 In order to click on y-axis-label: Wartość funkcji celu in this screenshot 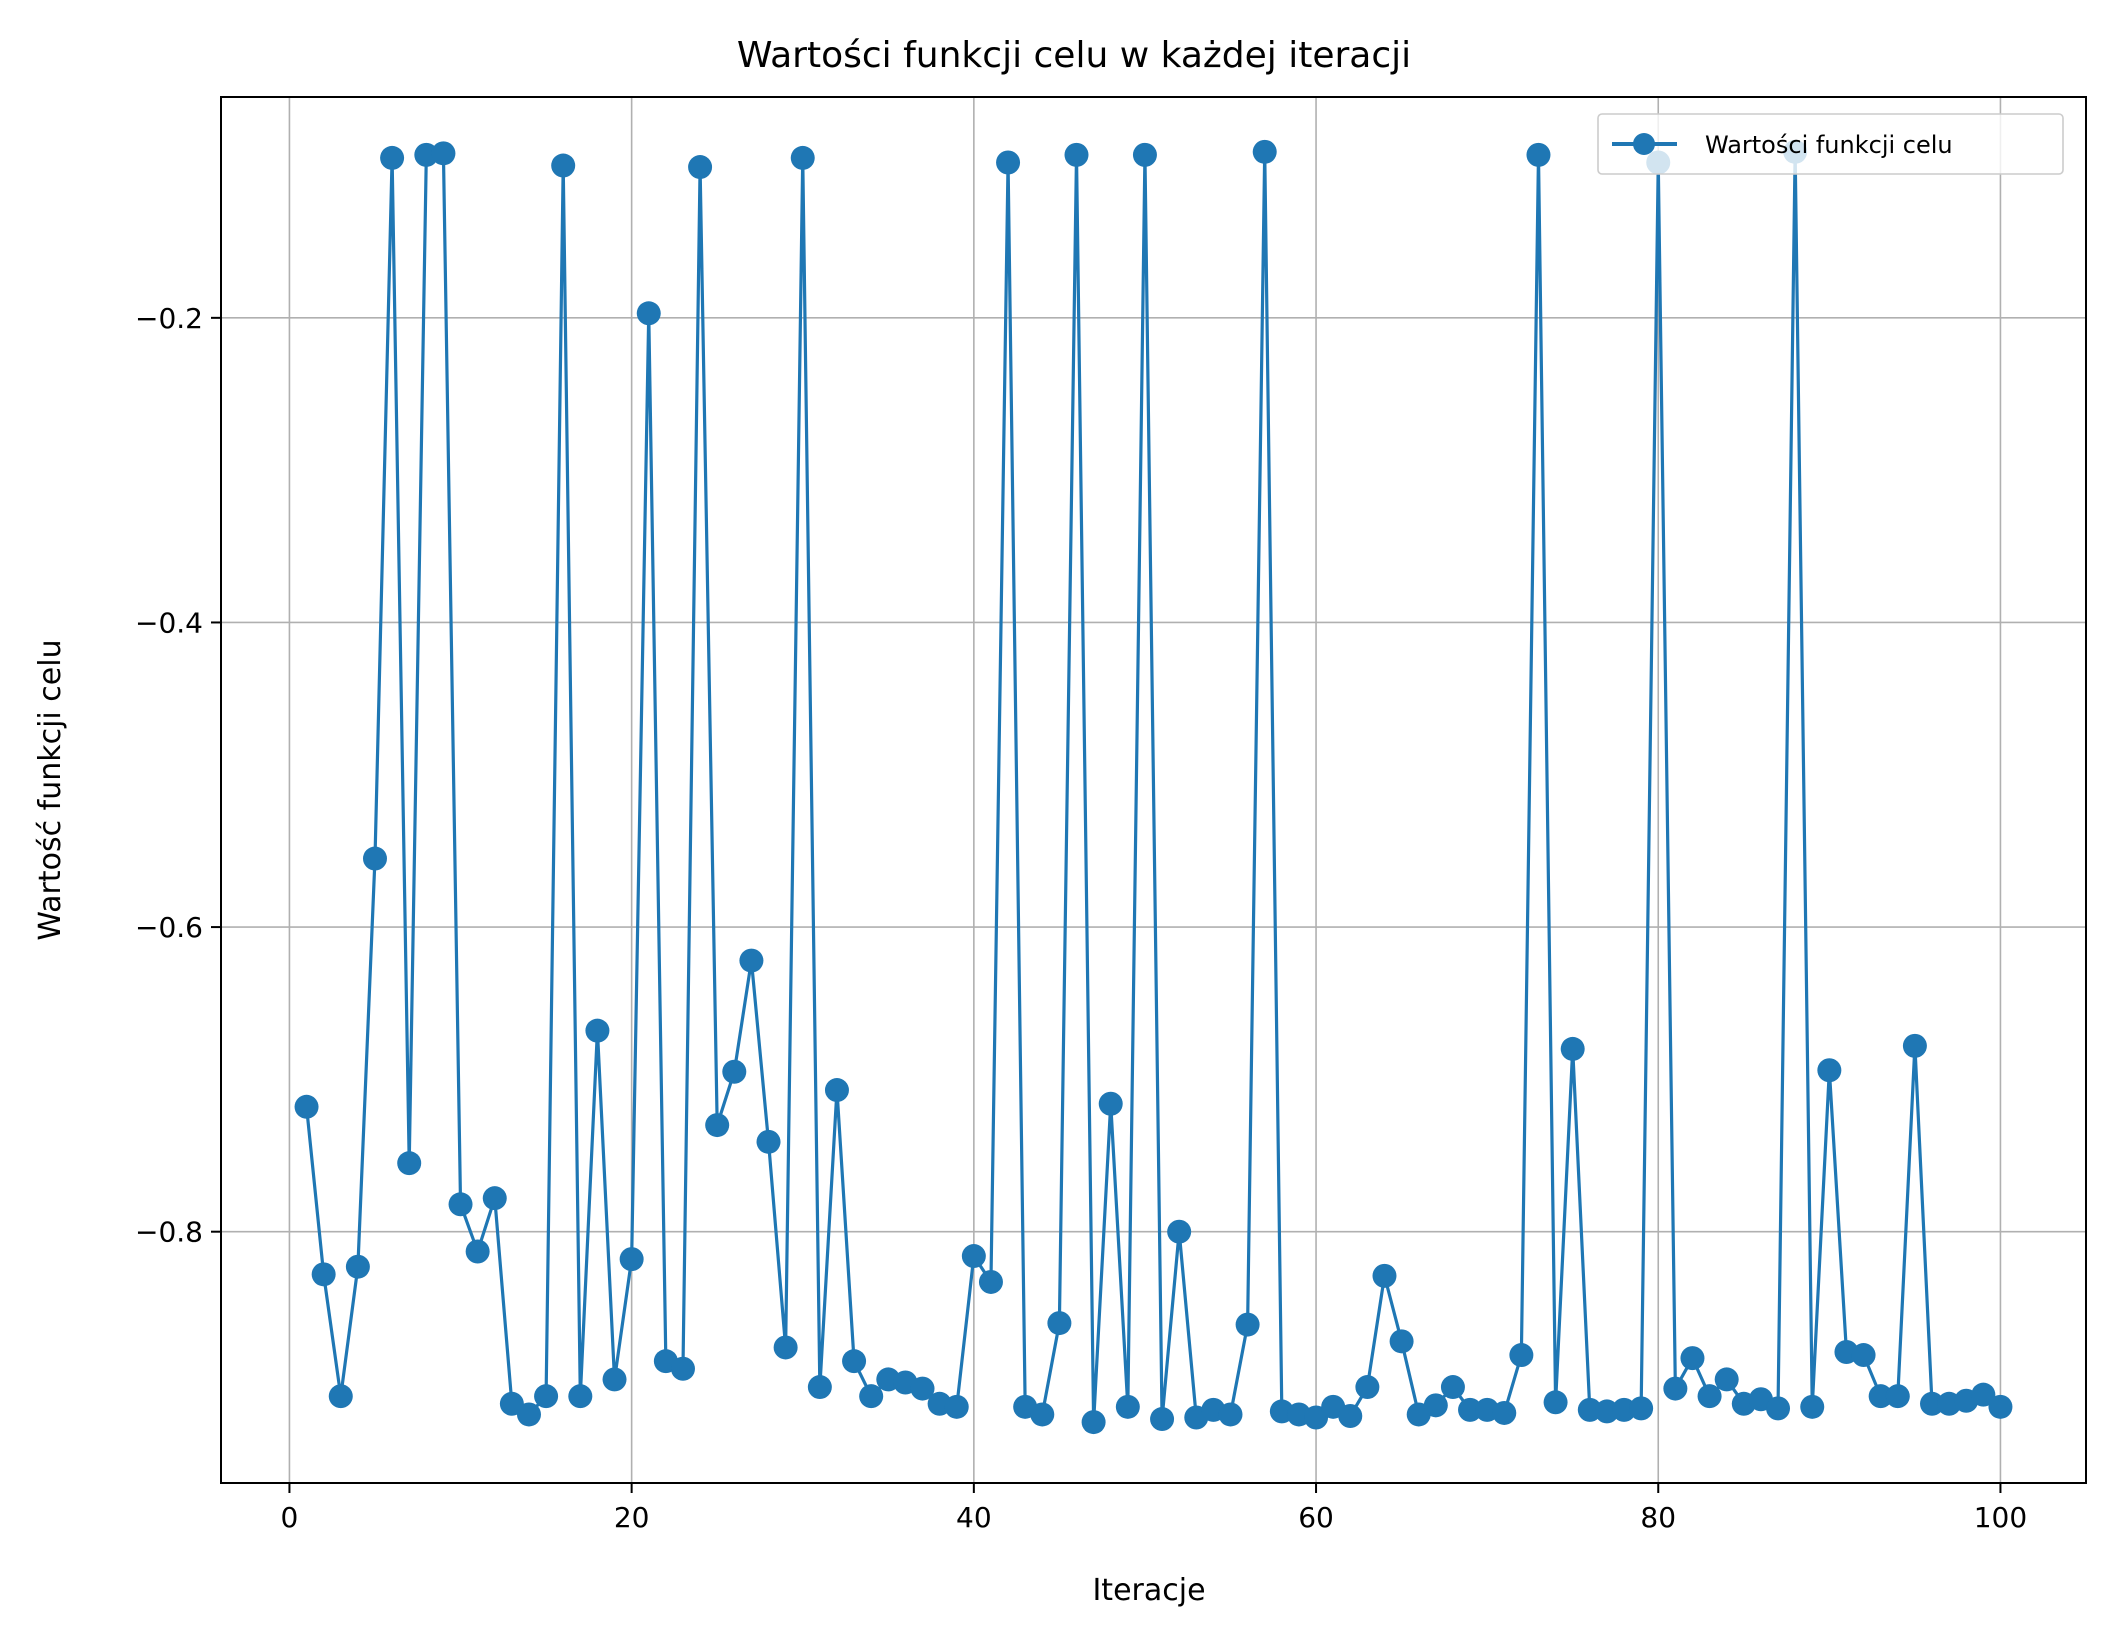, I will do `click(50, 789)`.